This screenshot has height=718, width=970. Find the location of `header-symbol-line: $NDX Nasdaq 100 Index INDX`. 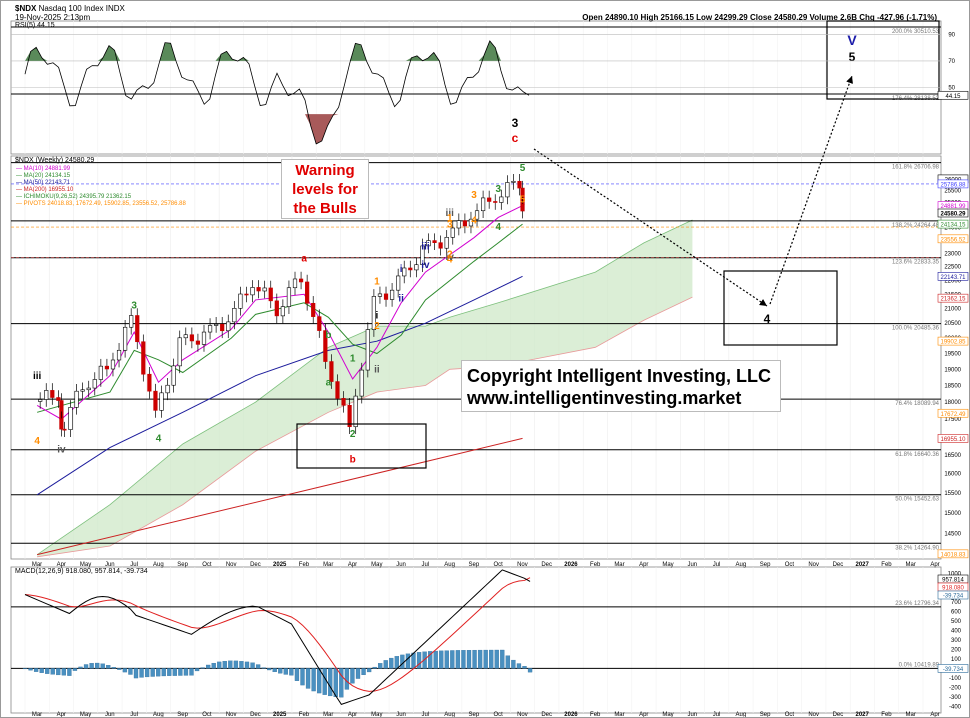

header-symbol-line: $NDX Nasdaq 100 Index INDX is located at coordinates (70, 8).